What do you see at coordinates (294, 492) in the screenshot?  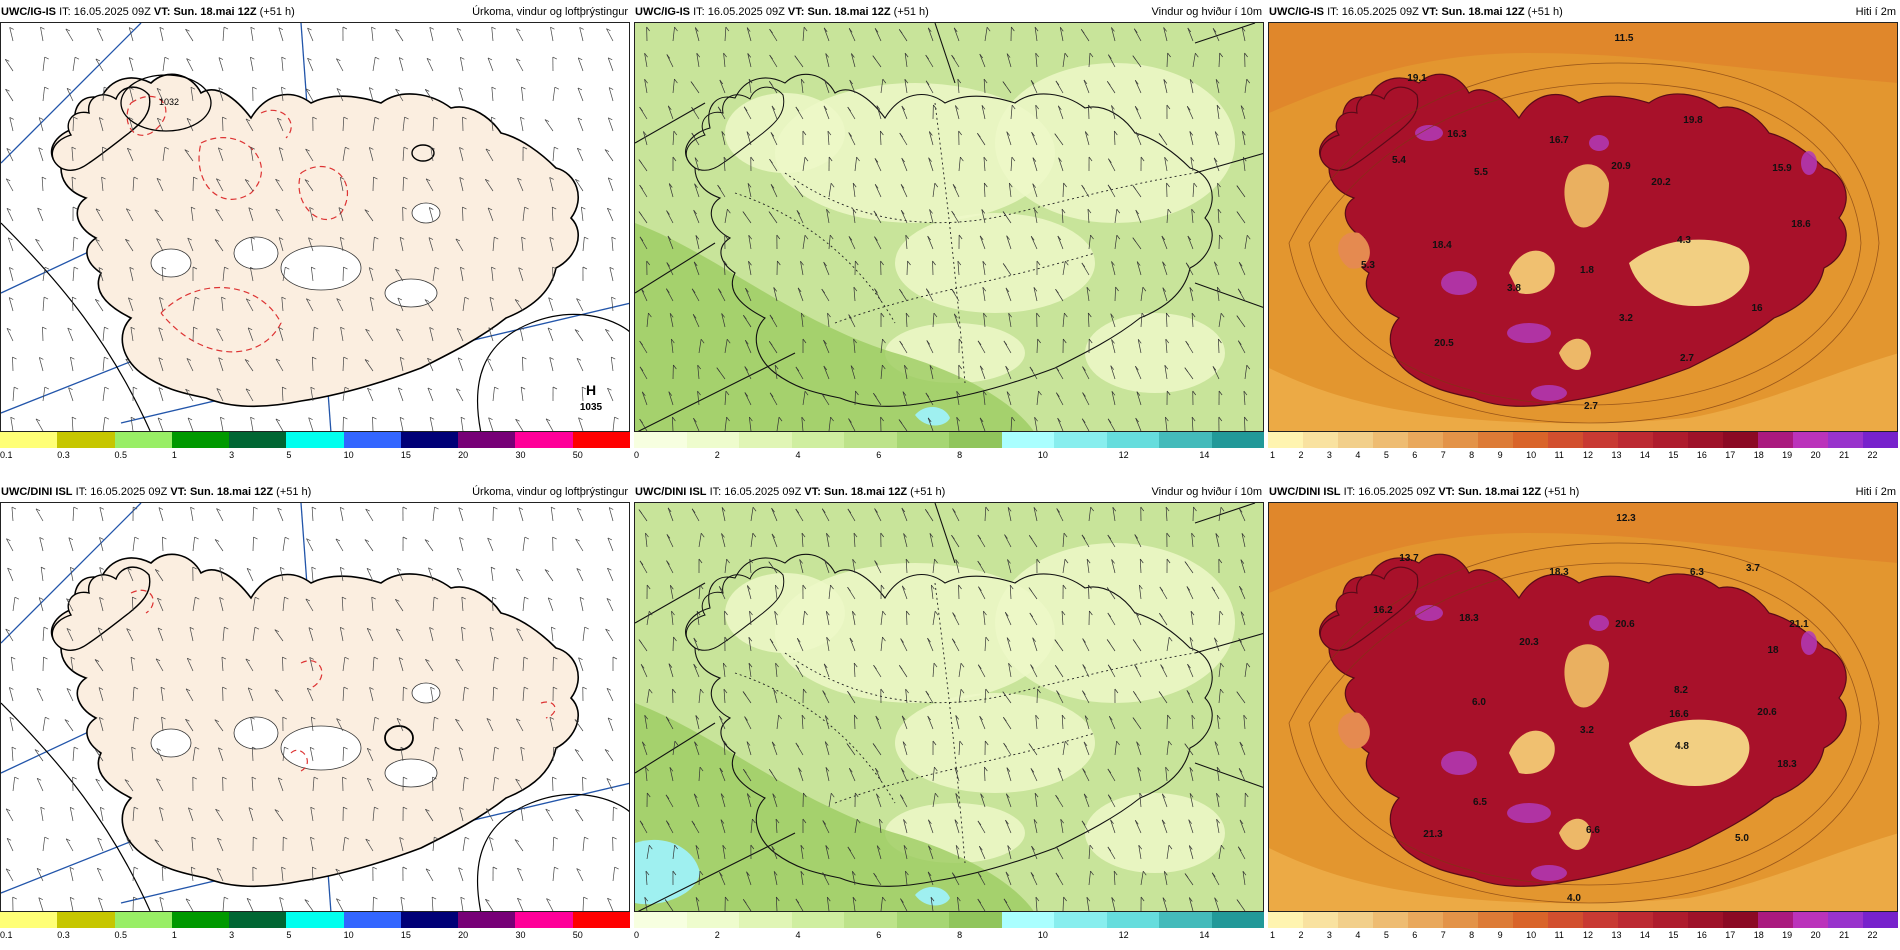 I see `lead-time: (+51 h)` at bounding box center [294, 492].